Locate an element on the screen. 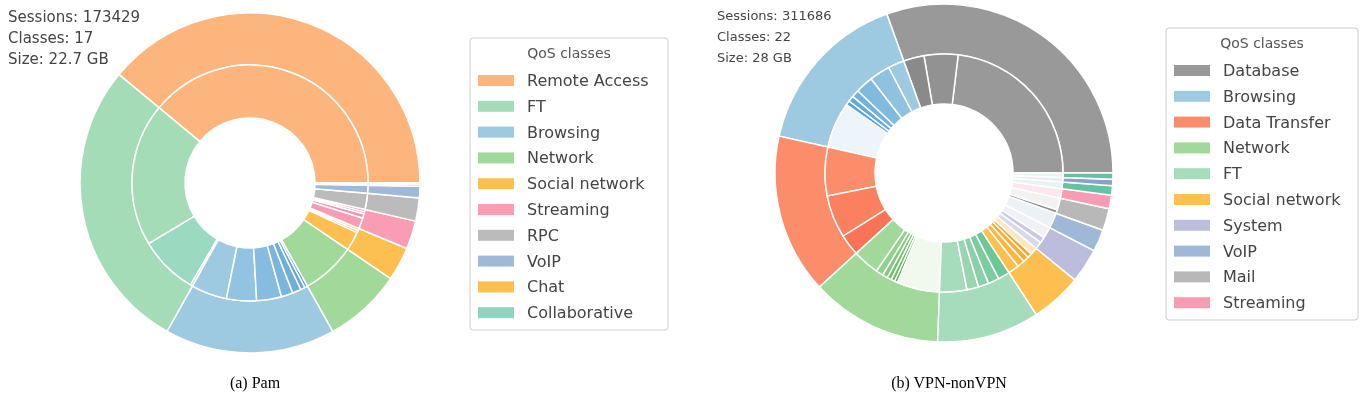 Image resolution: width=1366 pixels, height=414 pixels. legend-label: Remote Access is located at coordinates (588, 80).